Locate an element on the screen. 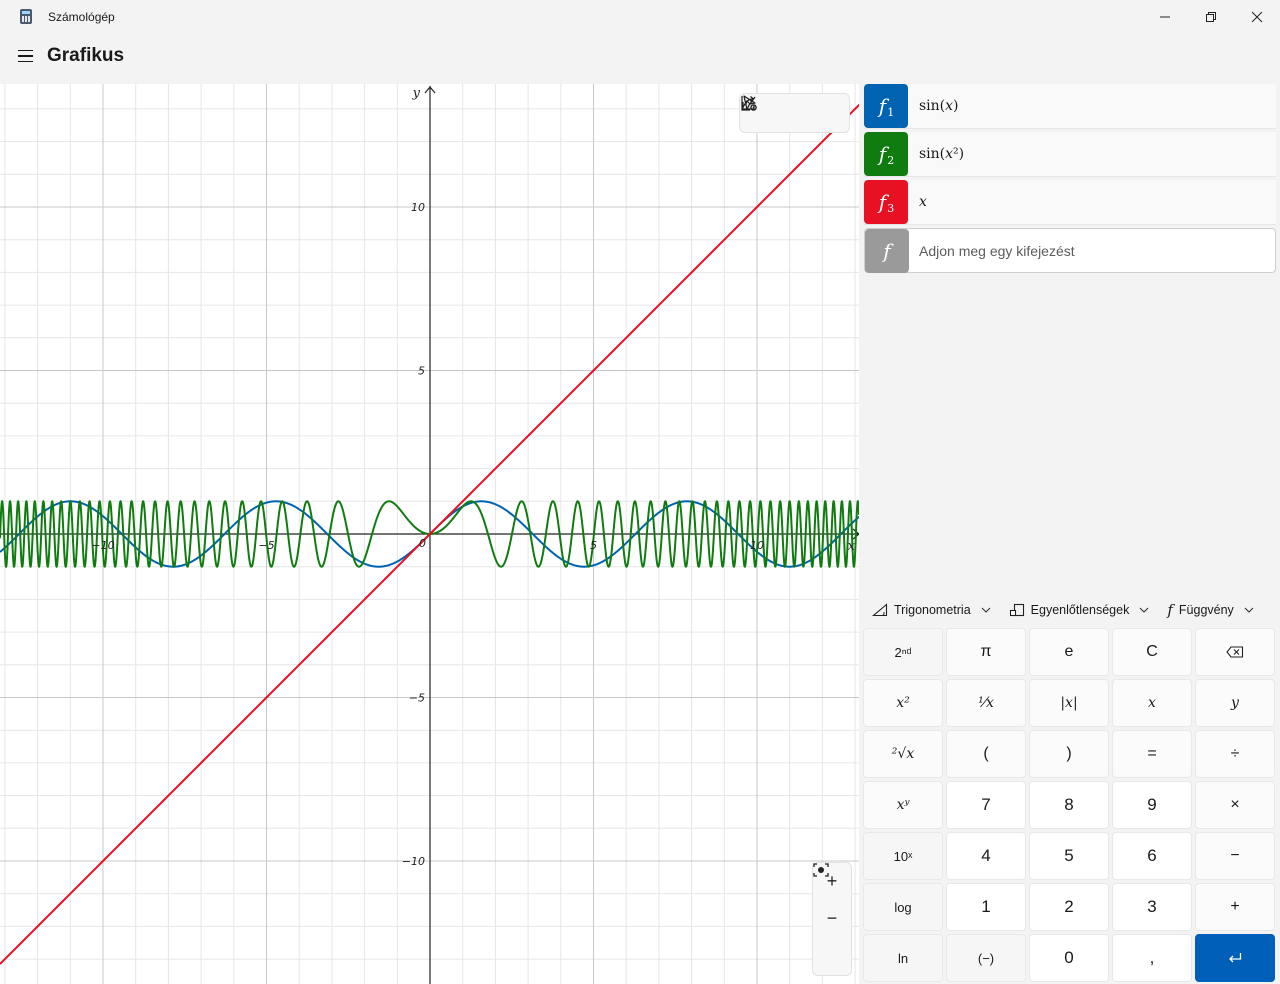 Image resolution: width=1280 pixels, height=984 pixels. digit-1-key: 1 is located at coordinates (986, 907).